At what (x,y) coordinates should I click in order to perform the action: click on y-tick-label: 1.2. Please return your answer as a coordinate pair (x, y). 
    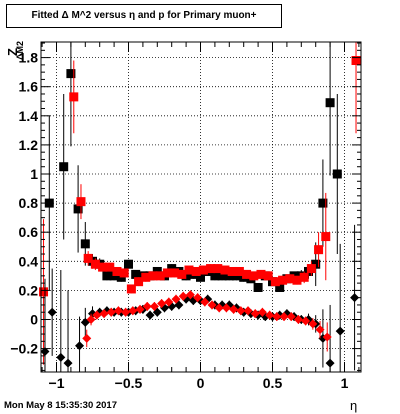
    Looking at the image, I should click on (29, 145).